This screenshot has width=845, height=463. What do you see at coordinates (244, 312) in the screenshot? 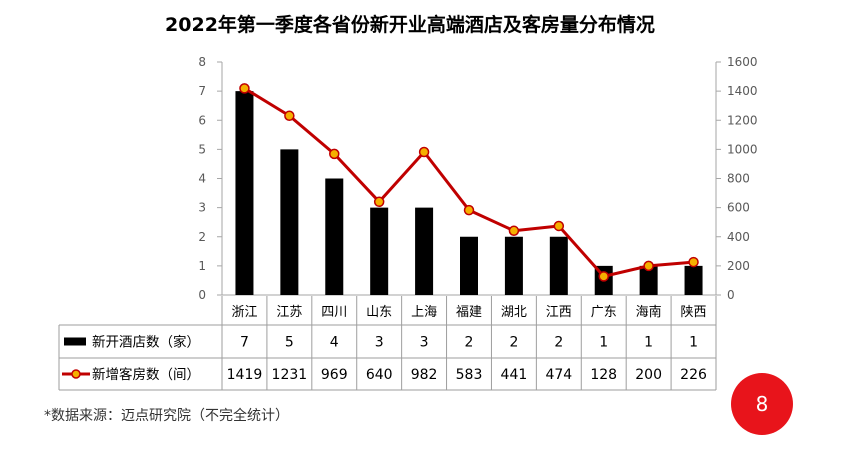
I see `category-label: 浙江` at bounding box center [244, 312].